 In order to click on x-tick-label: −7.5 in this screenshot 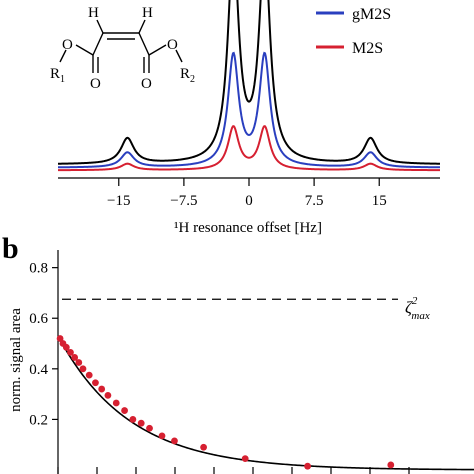, I will do `click(183, 201)`.